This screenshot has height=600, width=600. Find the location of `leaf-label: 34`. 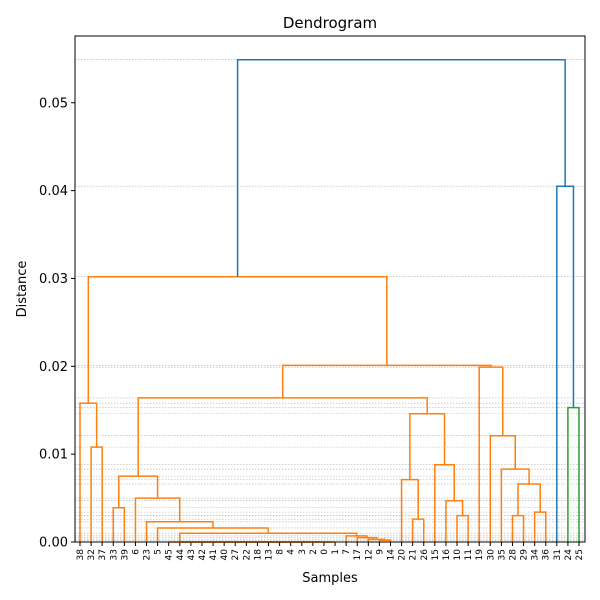

leaf-label: 34 is located at coordinates (536, 555).